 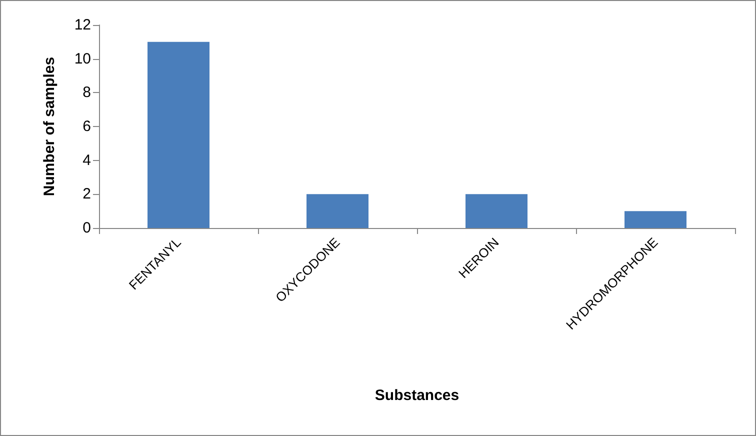 I want to click on y-tick-label: 6, so click(x=86, y=126).